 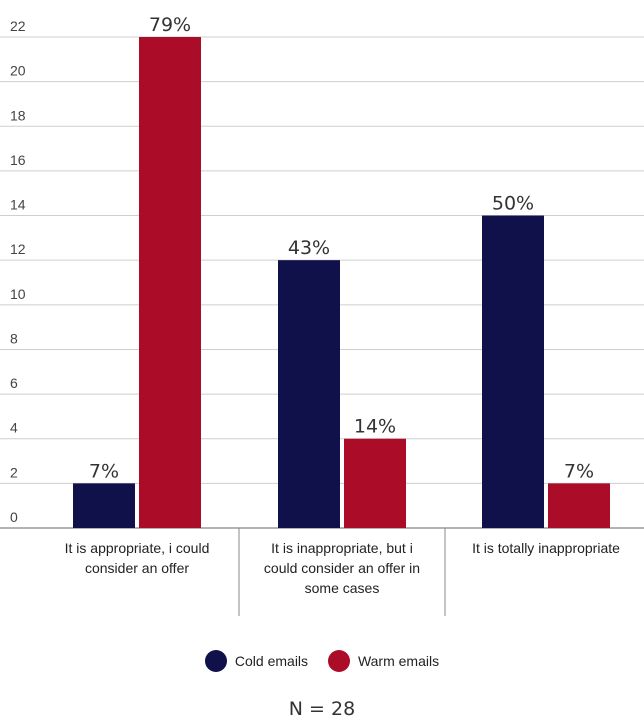 I want to click on data-label-cold-2: 50%, so click(x=513, y=204).